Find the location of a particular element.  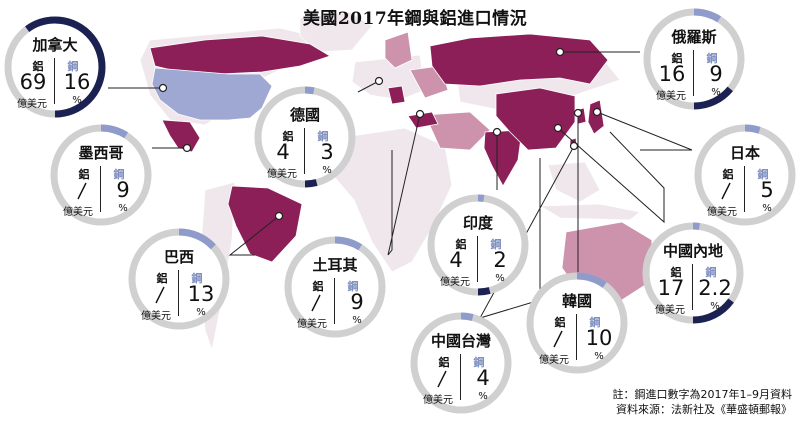

source-text: 資料來源：法新社及《華盛頓郵報》 is located at coordinates (704, 409).